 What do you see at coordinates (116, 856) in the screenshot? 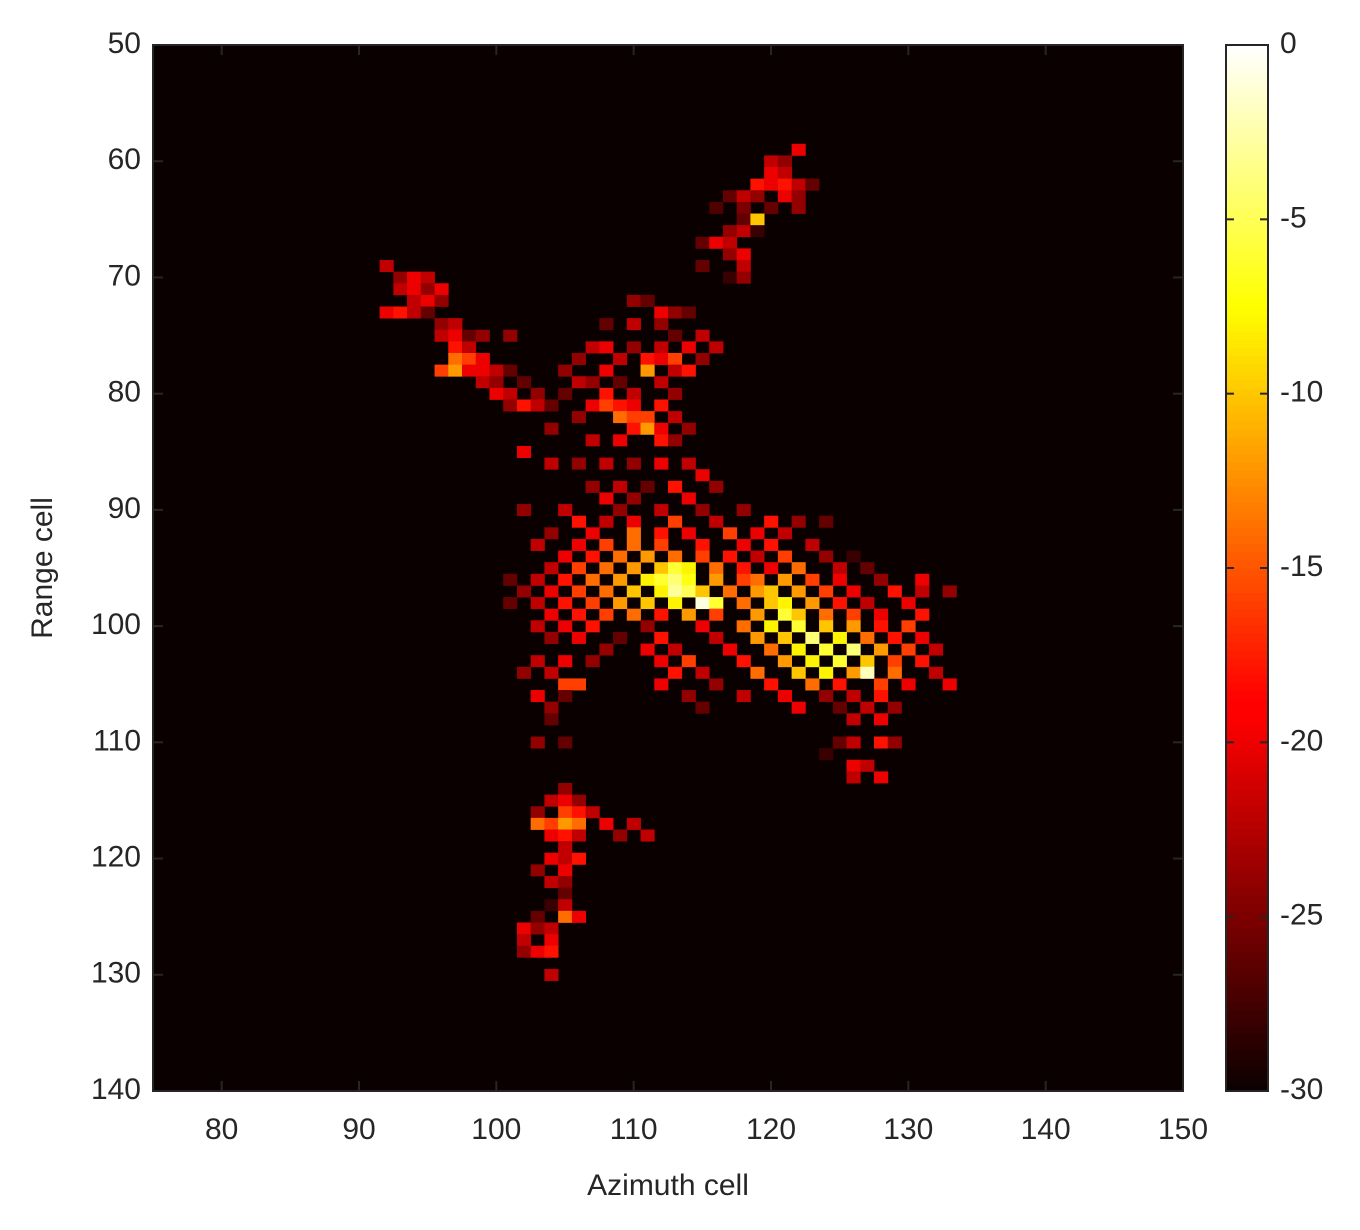
I see `y-tick-label: 120` at bounding box center [116, 856].